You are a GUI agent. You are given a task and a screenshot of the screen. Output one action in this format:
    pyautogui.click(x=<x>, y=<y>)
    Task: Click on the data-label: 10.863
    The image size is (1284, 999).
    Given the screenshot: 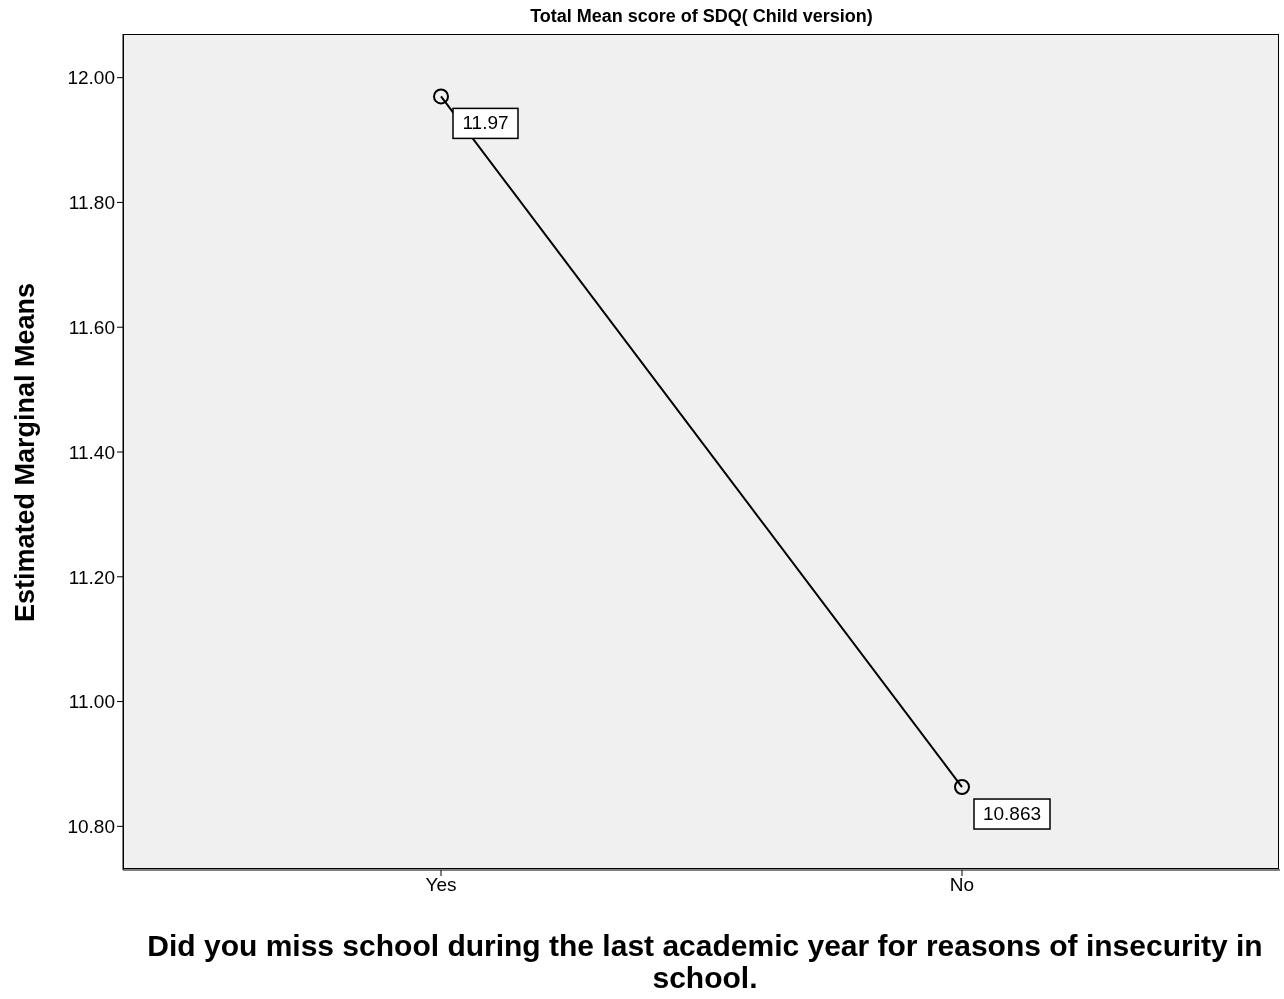 What is the action you would take?
    pyautogui.click(x=1012, y=814)
    